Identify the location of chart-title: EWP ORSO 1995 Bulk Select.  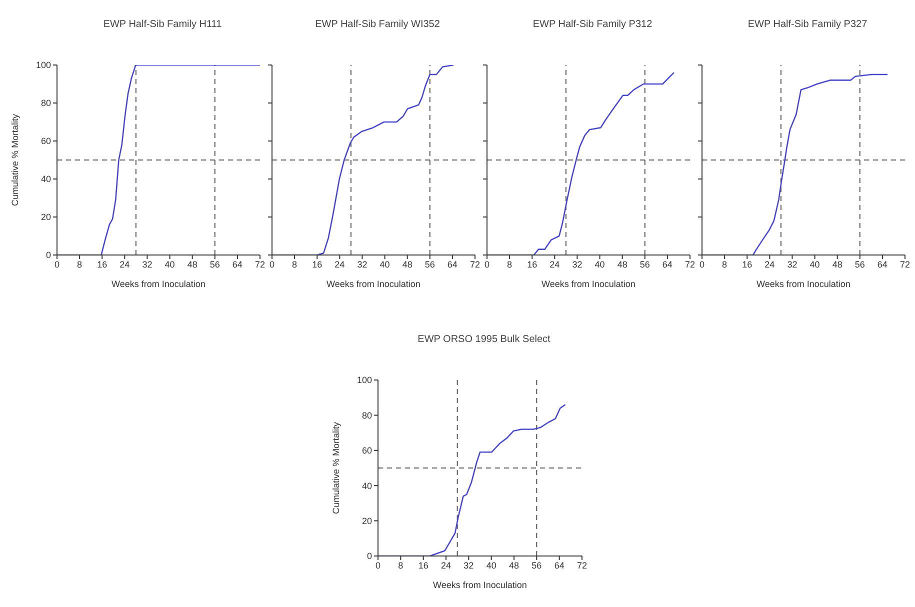
(484, 340).